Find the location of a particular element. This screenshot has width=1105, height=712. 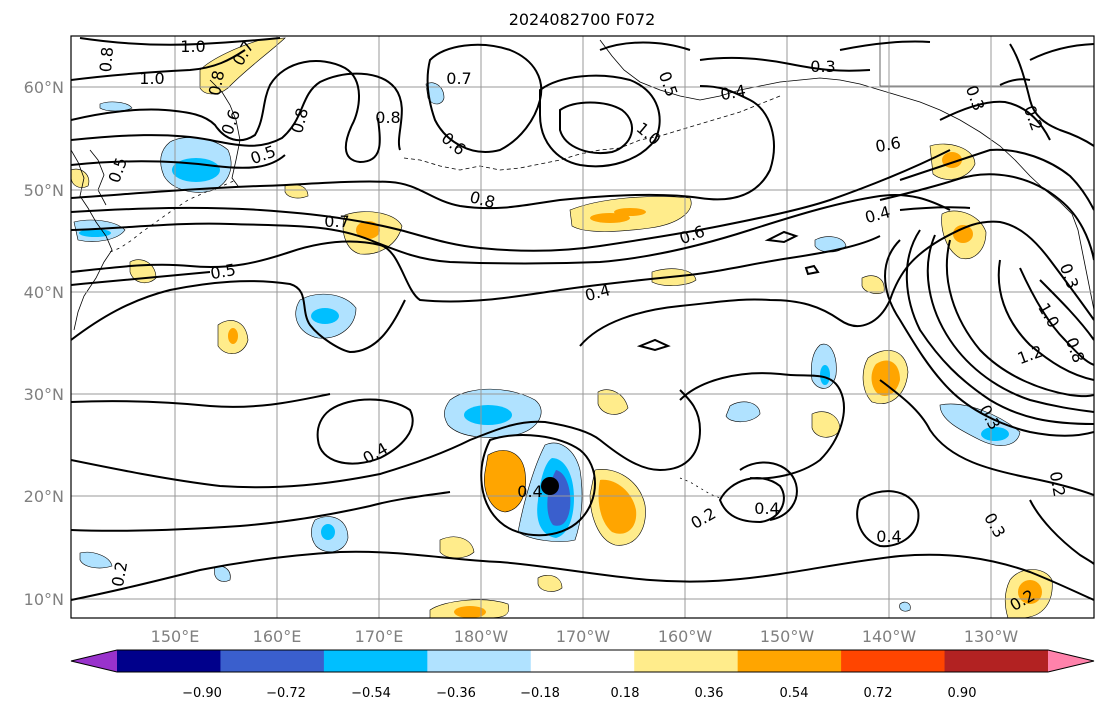

latitude-labels: 60°N 50°N 40°N 30°N 20°N 10°N is located at coordinates (44, 343).